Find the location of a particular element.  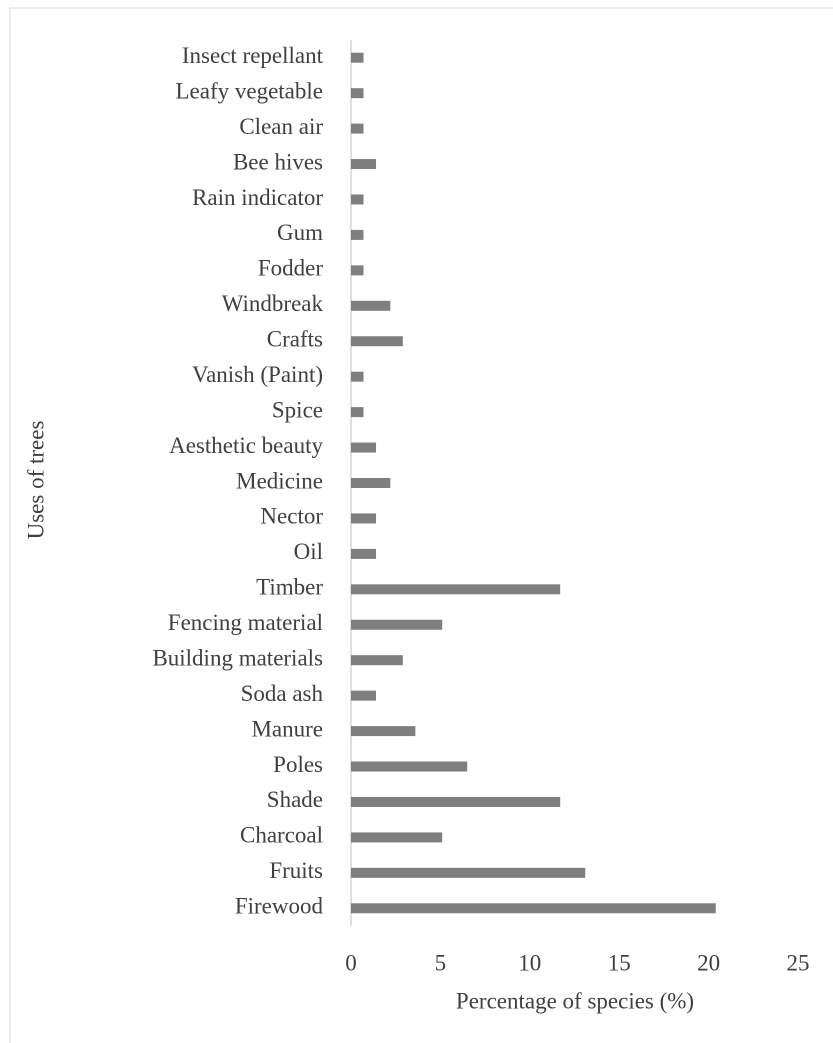

y-tick-label: Fencing material is located at coordinates (245, 622).